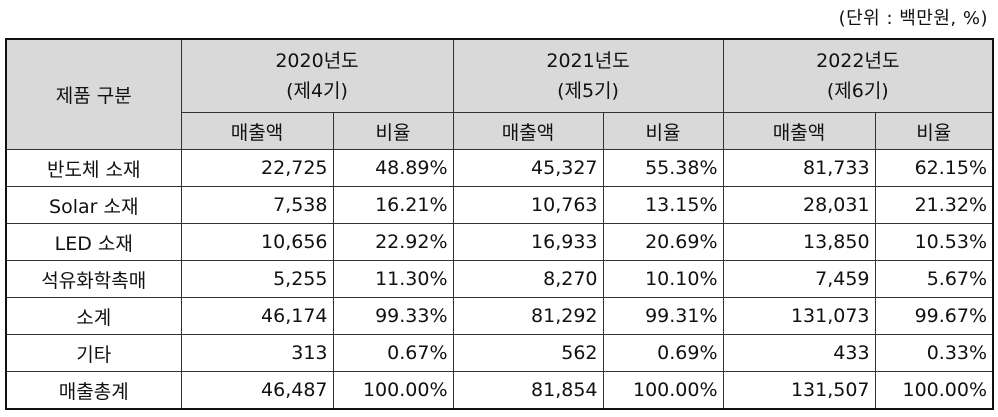  I want to click on ratio-cell: 21.32%, so click(934, 205).